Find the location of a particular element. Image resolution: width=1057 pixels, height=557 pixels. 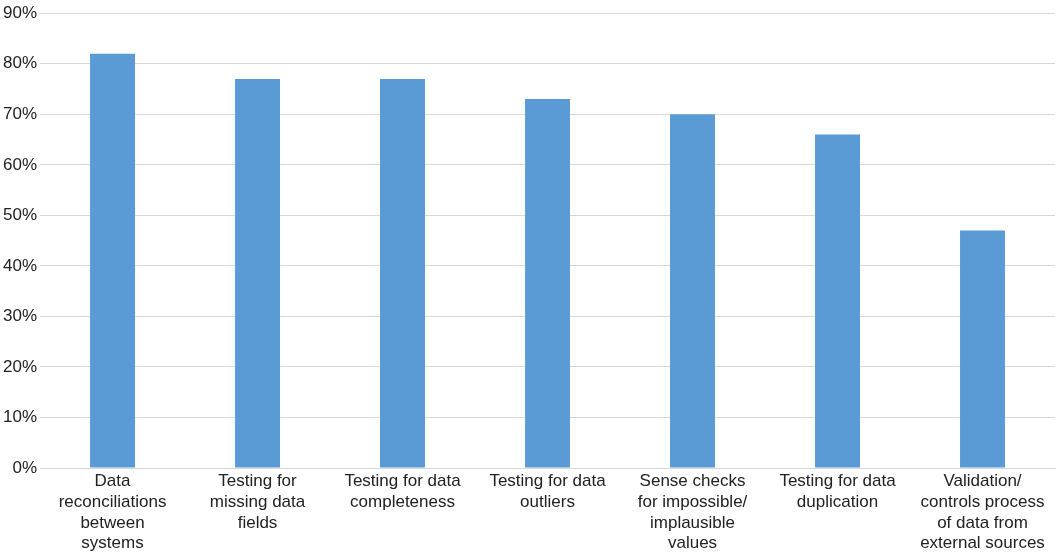

y-tick-label: 10% is located at coordinates (20, 417).